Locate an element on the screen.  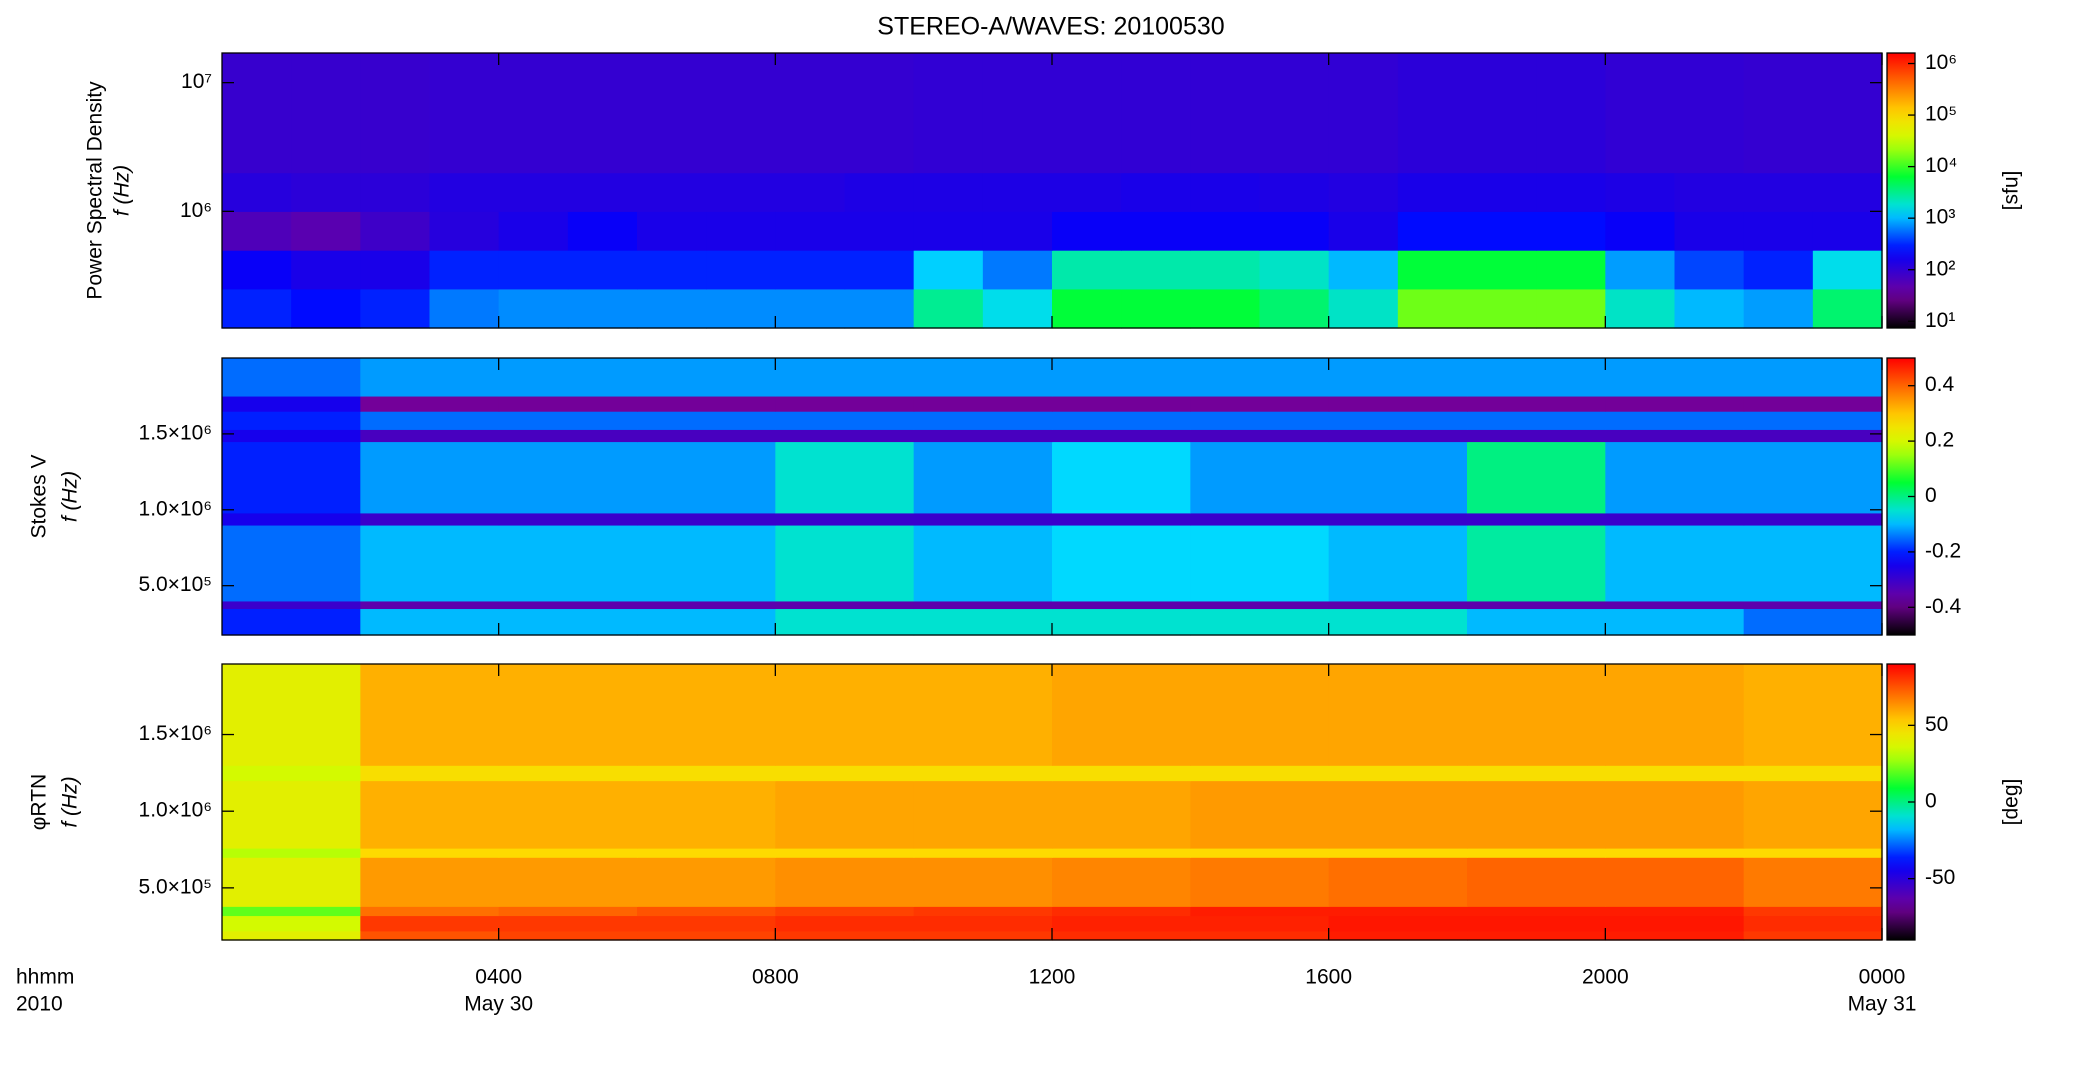
x-tick-label: 1200 is located at coordinates (1052, 977).